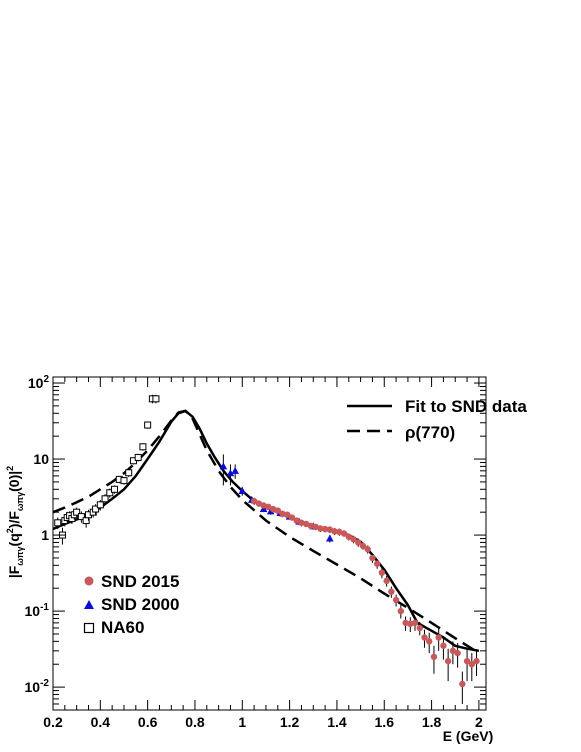 This screenshot has height=752, width=581. What do you see at coordinates (479, 722) in the screenshot?
I see `x-tick-label: 2` at bounding box center [479, 722].